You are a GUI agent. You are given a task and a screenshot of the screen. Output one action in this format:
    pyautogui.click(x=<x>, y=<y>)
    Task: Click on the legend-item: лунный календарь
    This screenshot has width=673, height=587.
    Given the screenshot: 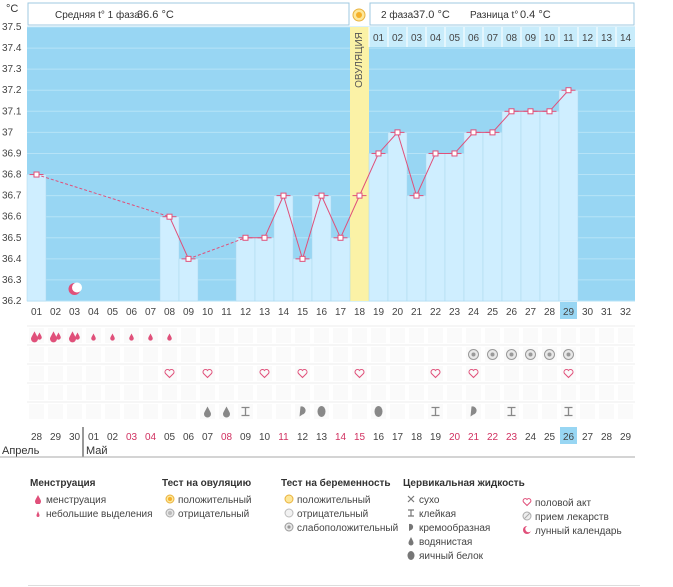 What is the action you would take?
    pyautogui.click(x=570, y=532)
    